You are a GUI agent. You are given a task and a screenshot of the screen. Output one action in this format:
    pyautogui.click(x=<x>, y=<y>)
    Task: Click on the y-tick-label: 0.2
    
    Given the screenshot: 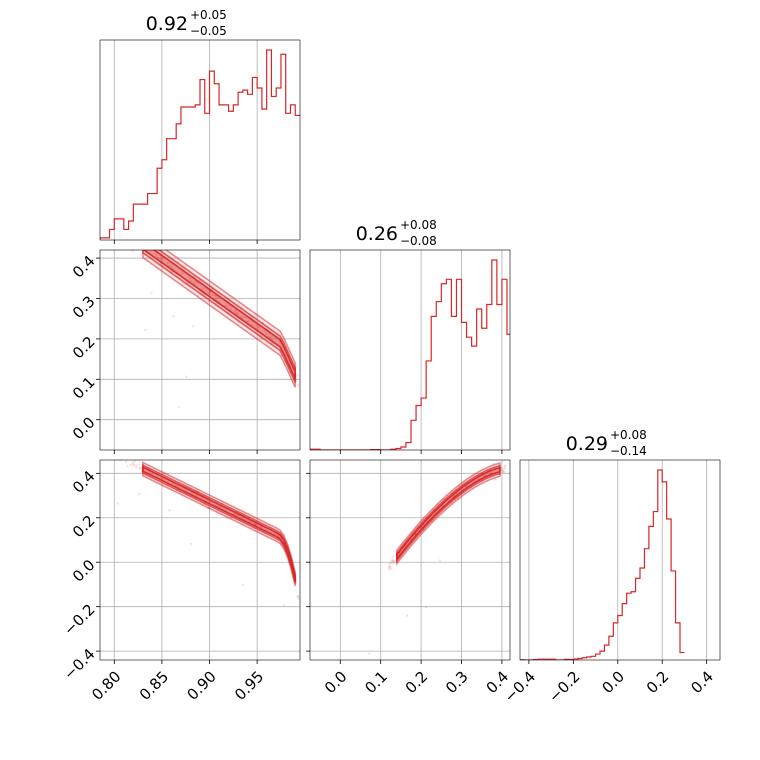 What is the action you would take?
    pyautogui.click(x=84, y=348)
    